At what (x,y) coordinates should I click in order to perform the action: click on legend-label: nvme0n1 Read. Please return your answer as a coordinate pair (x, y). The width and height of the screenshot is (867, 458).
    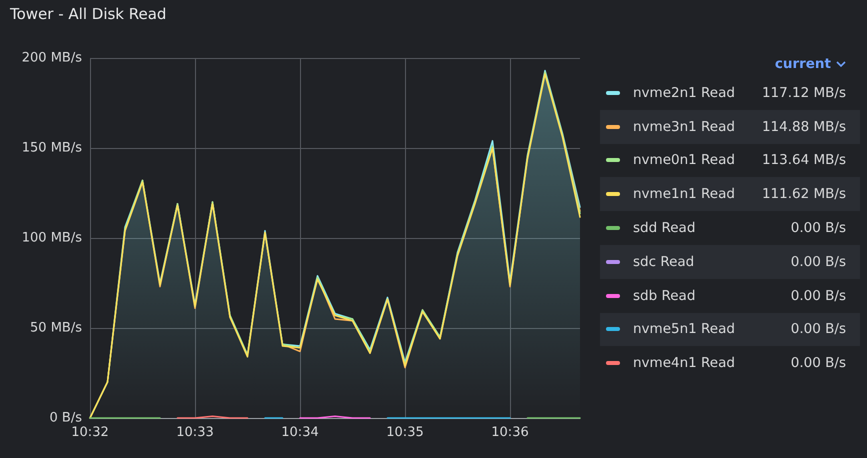
    Looking at the image, I should click on (684, 160).